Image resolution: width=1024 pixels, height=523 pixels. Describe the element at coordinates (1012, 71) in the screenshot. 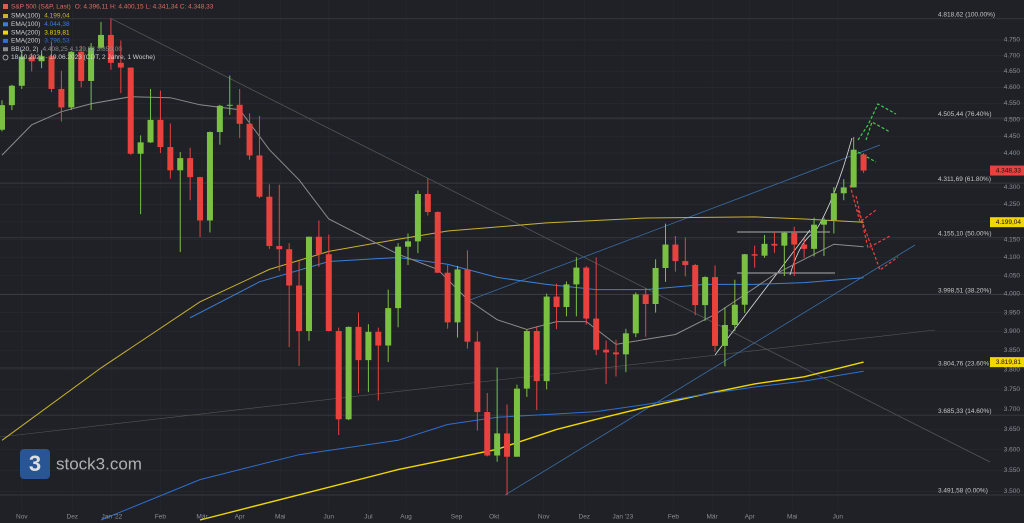

I see `y-tick-label: 4.650` at that location.